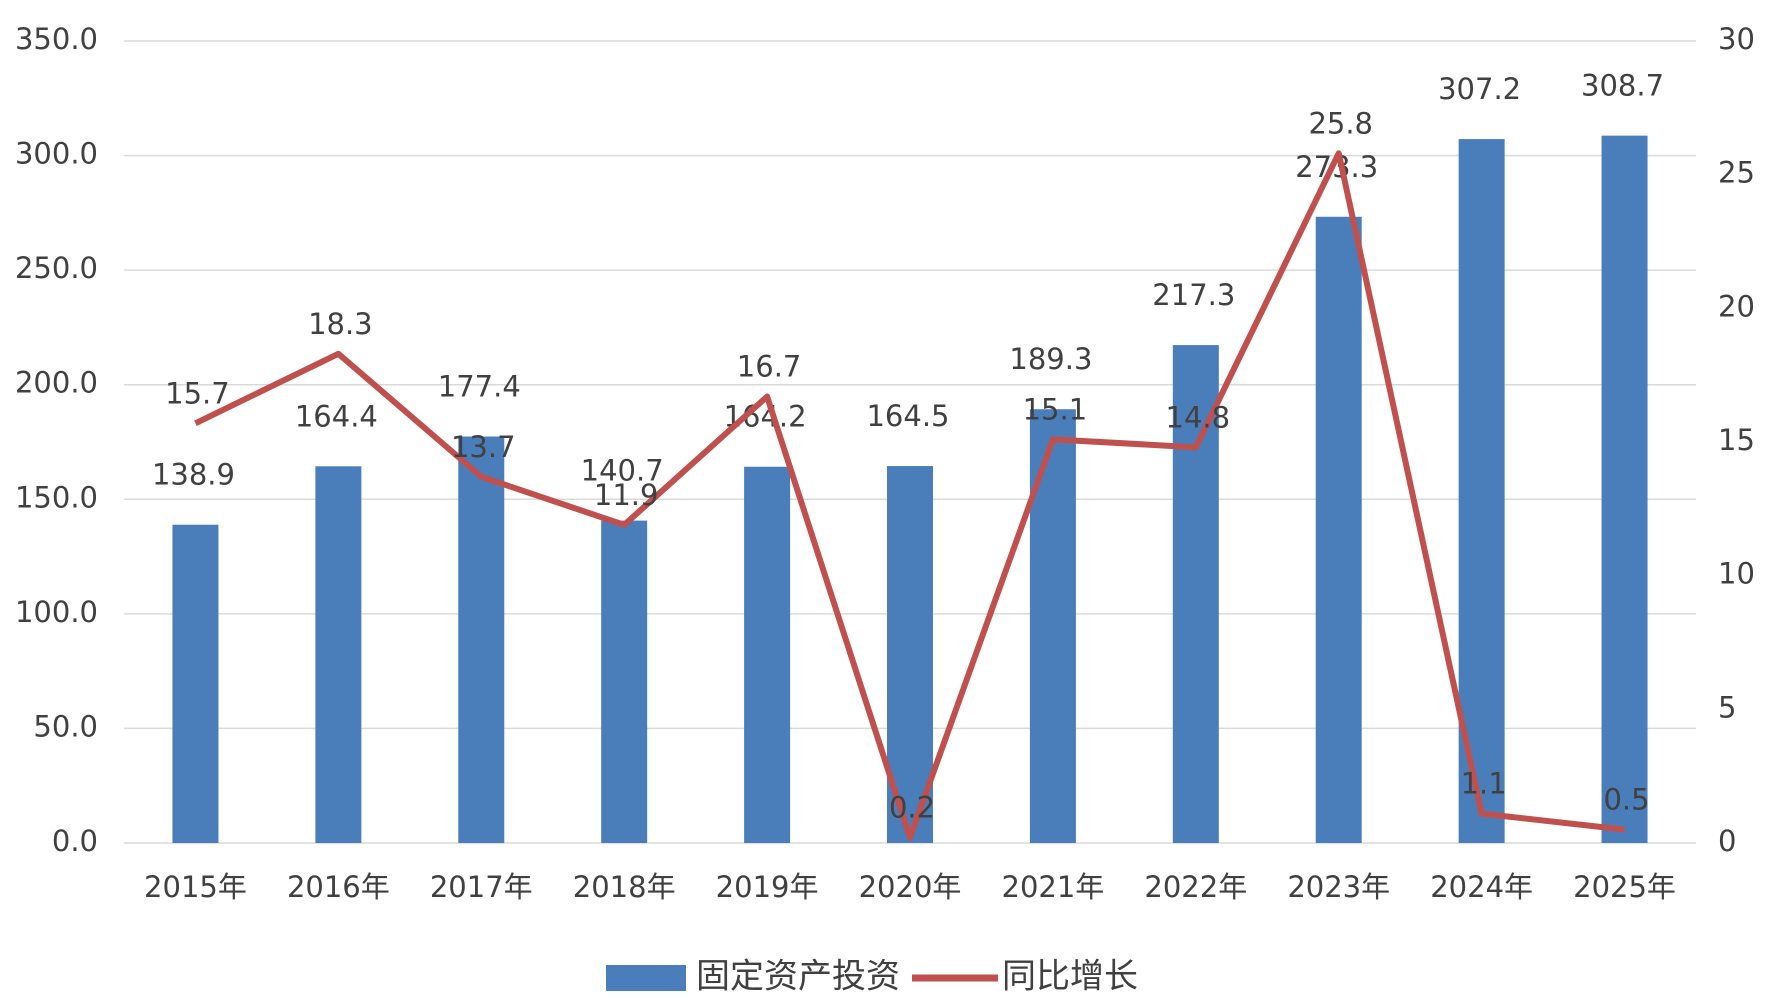  I want to click on line-value-label: 11.9, so click(626, 495).